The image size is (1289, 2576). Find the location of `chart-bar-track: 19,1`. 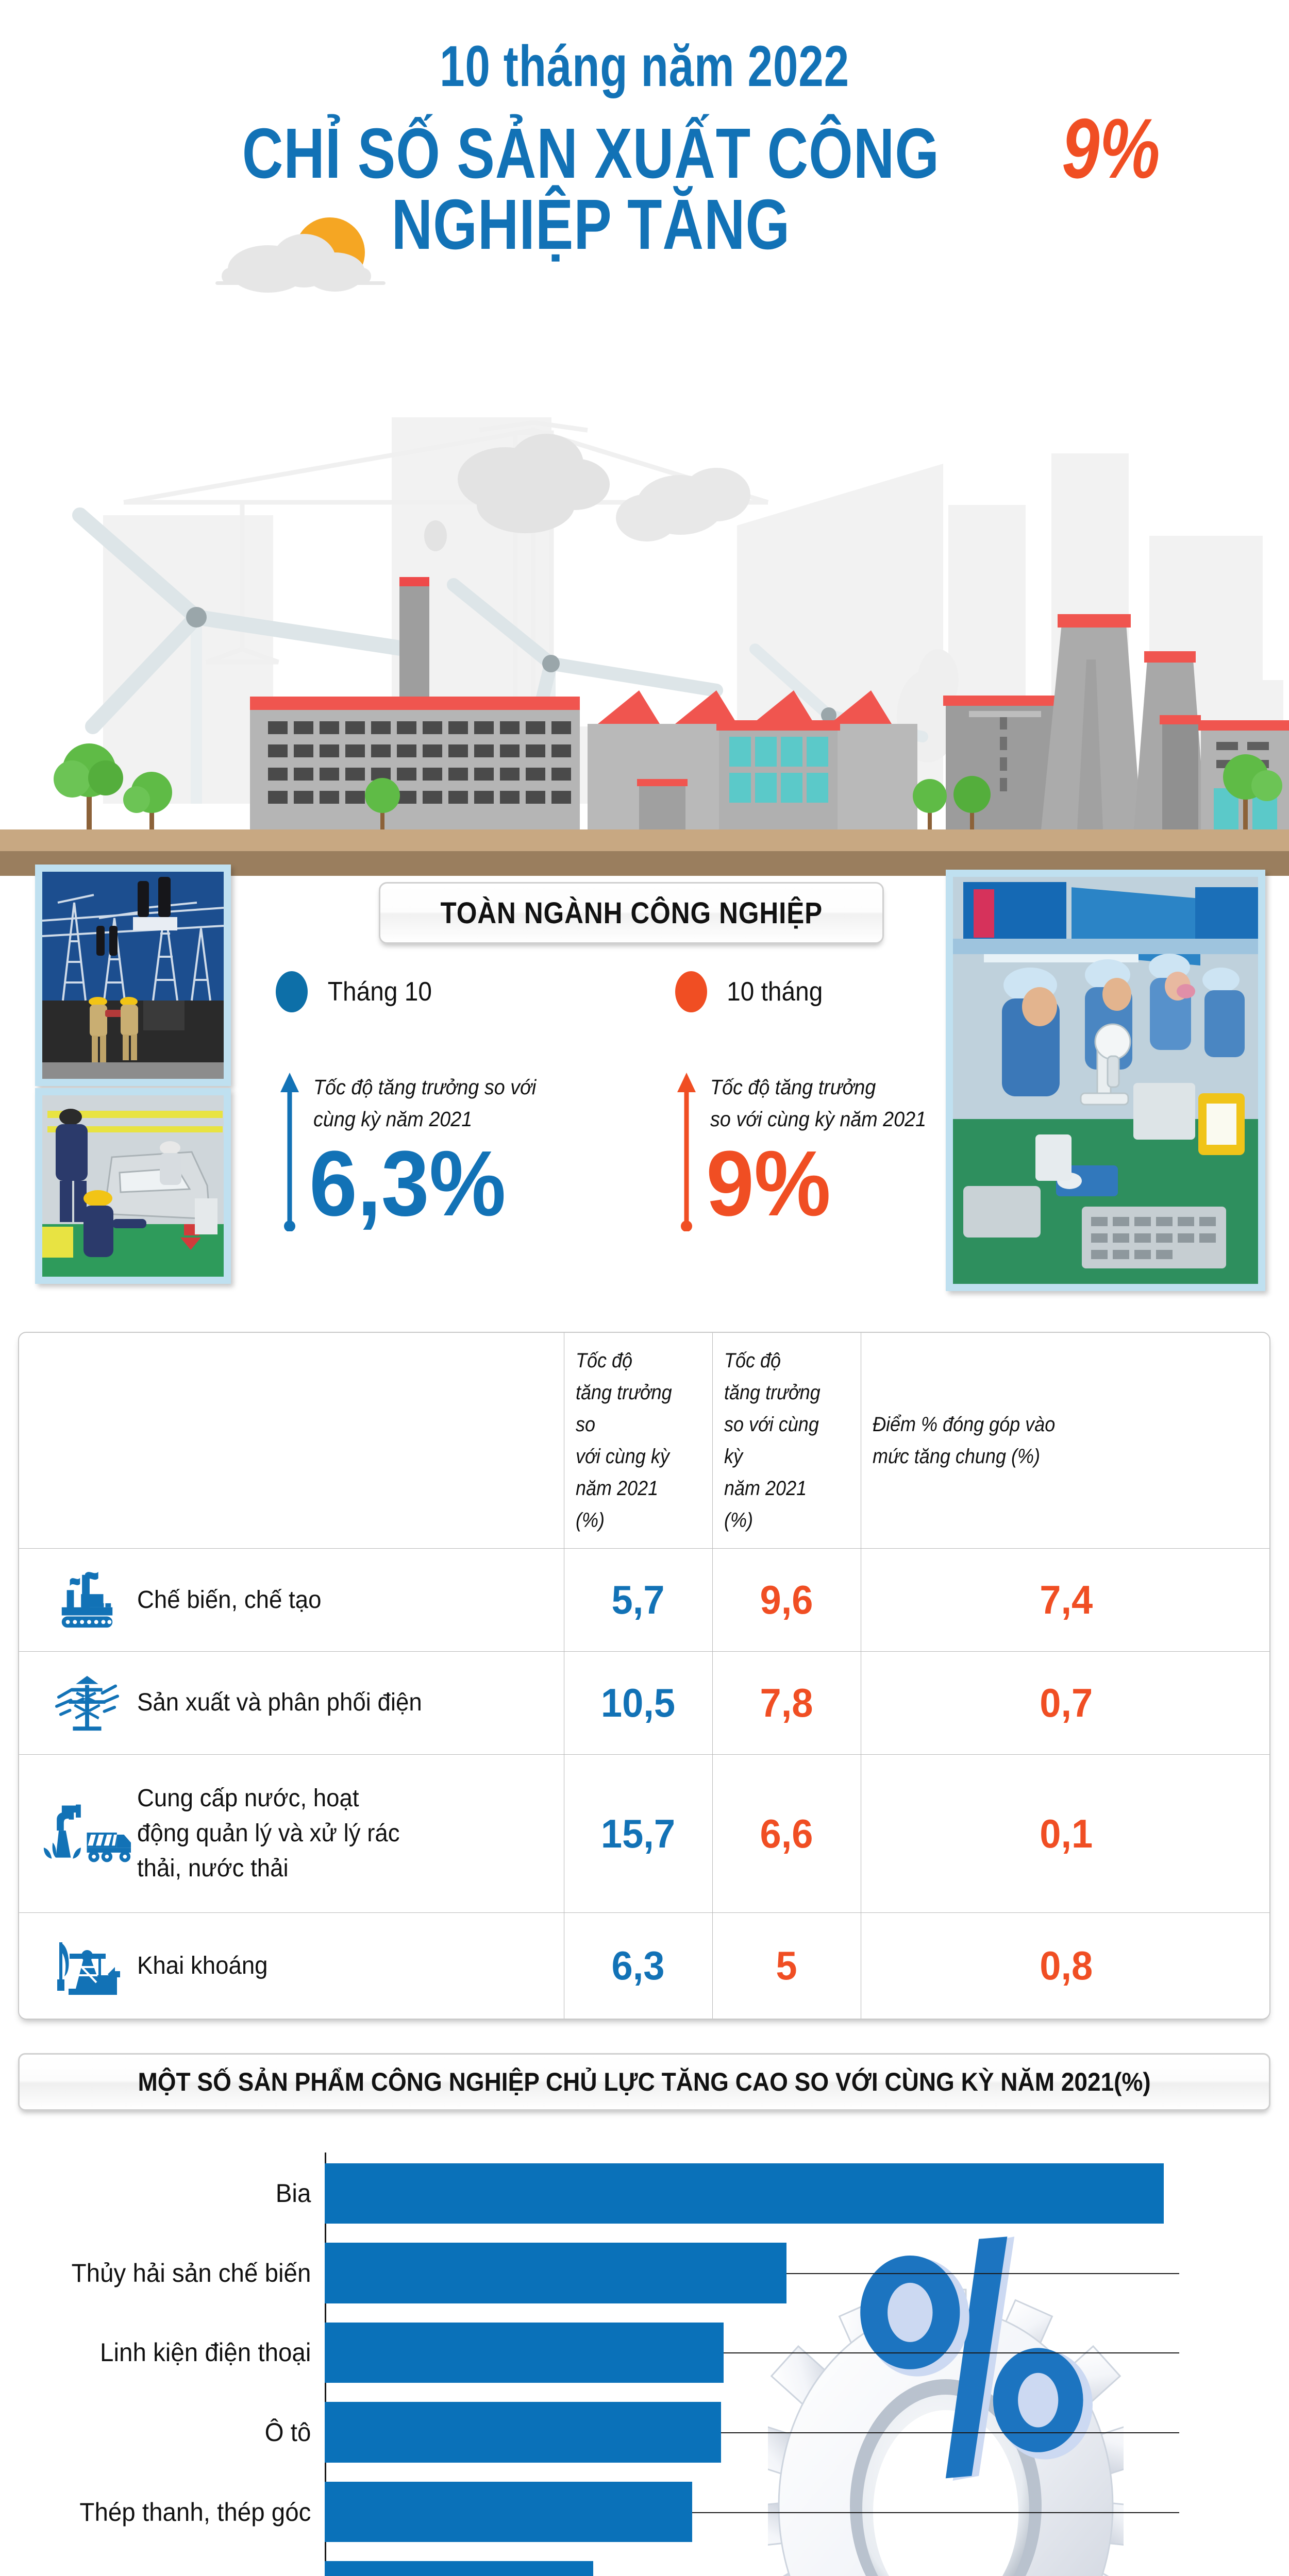

chart-bar-track: 19,1 is located at coordinates (807, 2273).